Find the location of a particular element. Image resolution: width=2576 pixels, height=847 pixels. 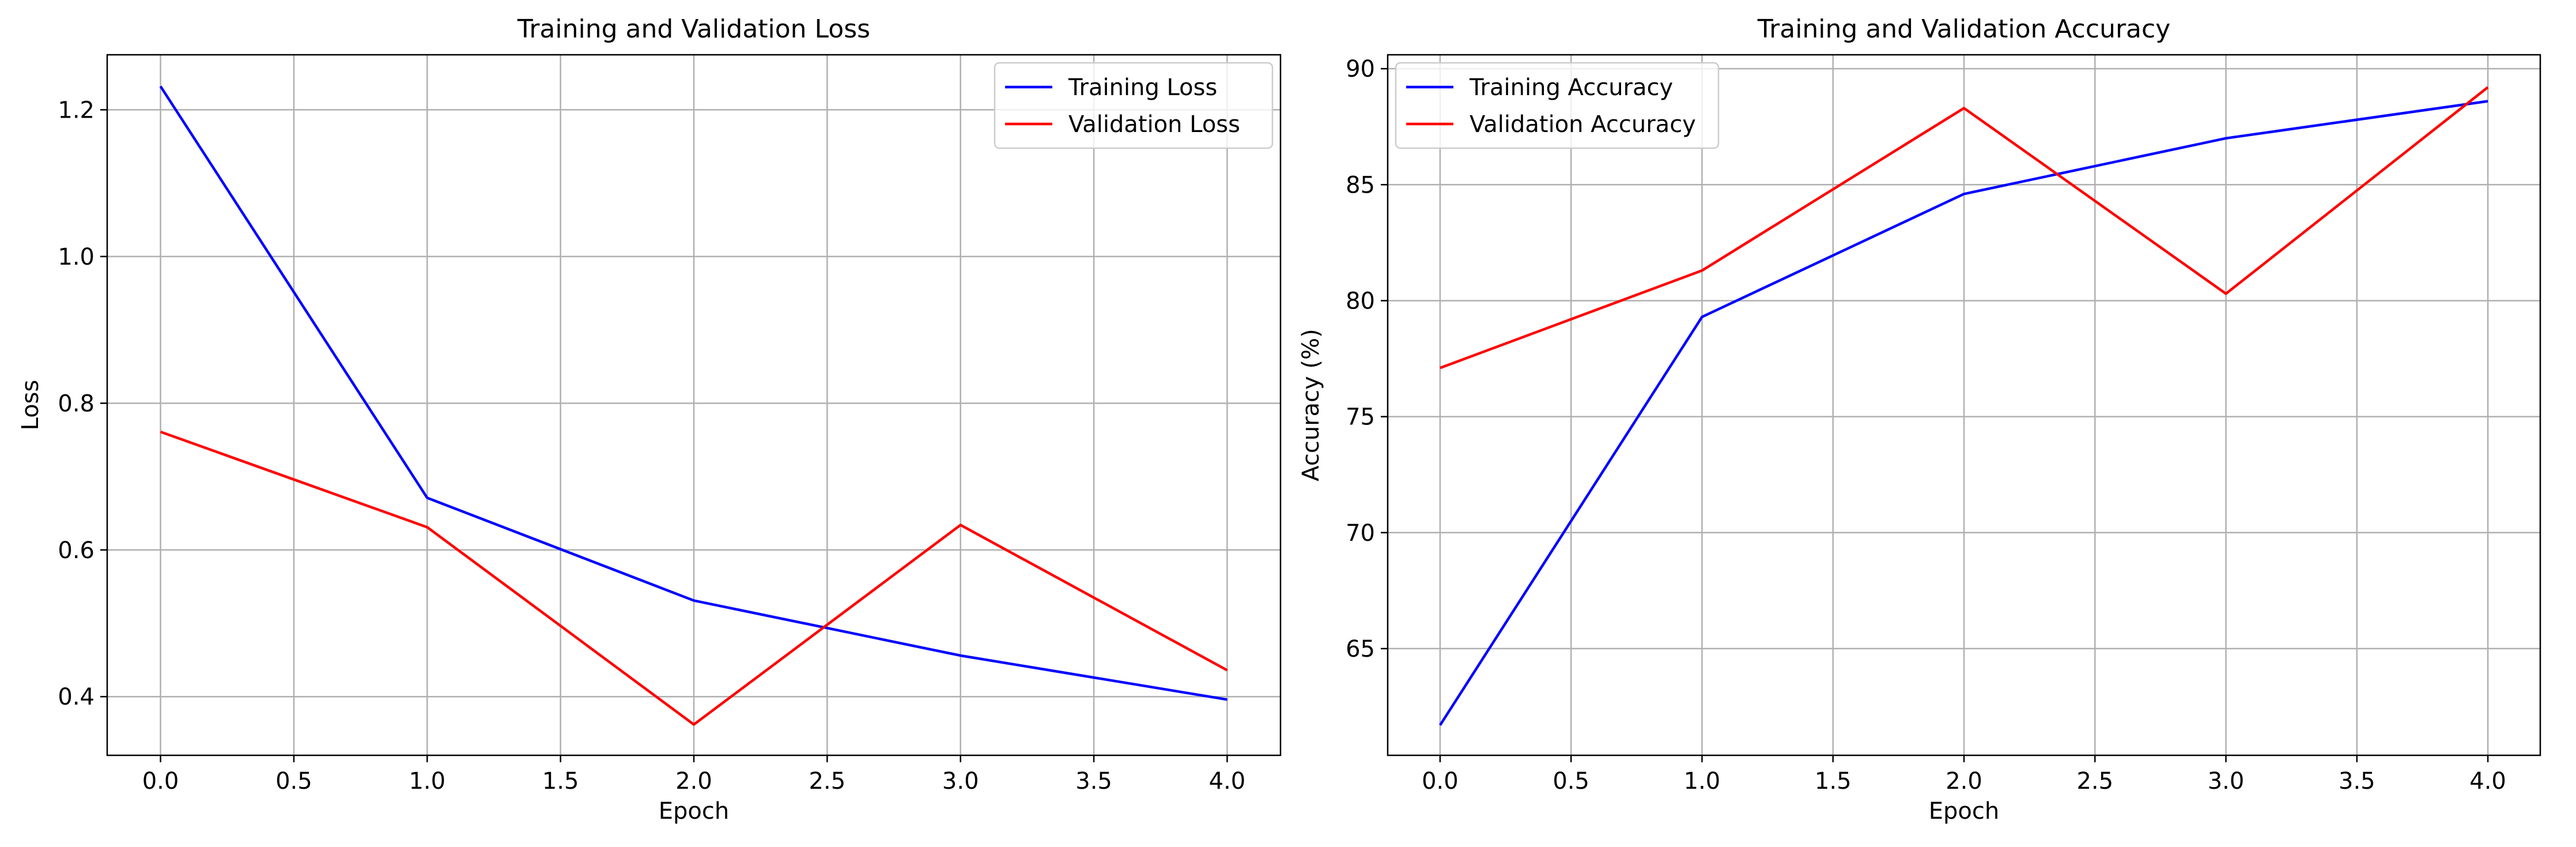

accuracy-x-tick-label: 1.0 is located at coordinates (1702, 781).